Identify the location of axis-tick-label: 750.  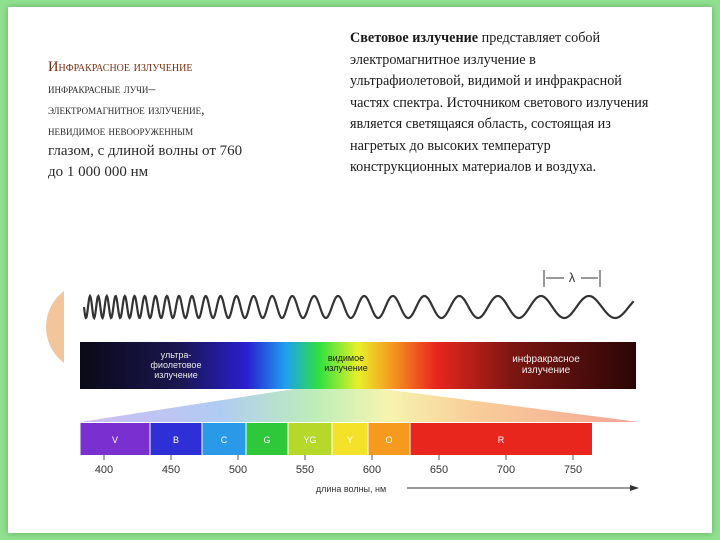
(573, 470).